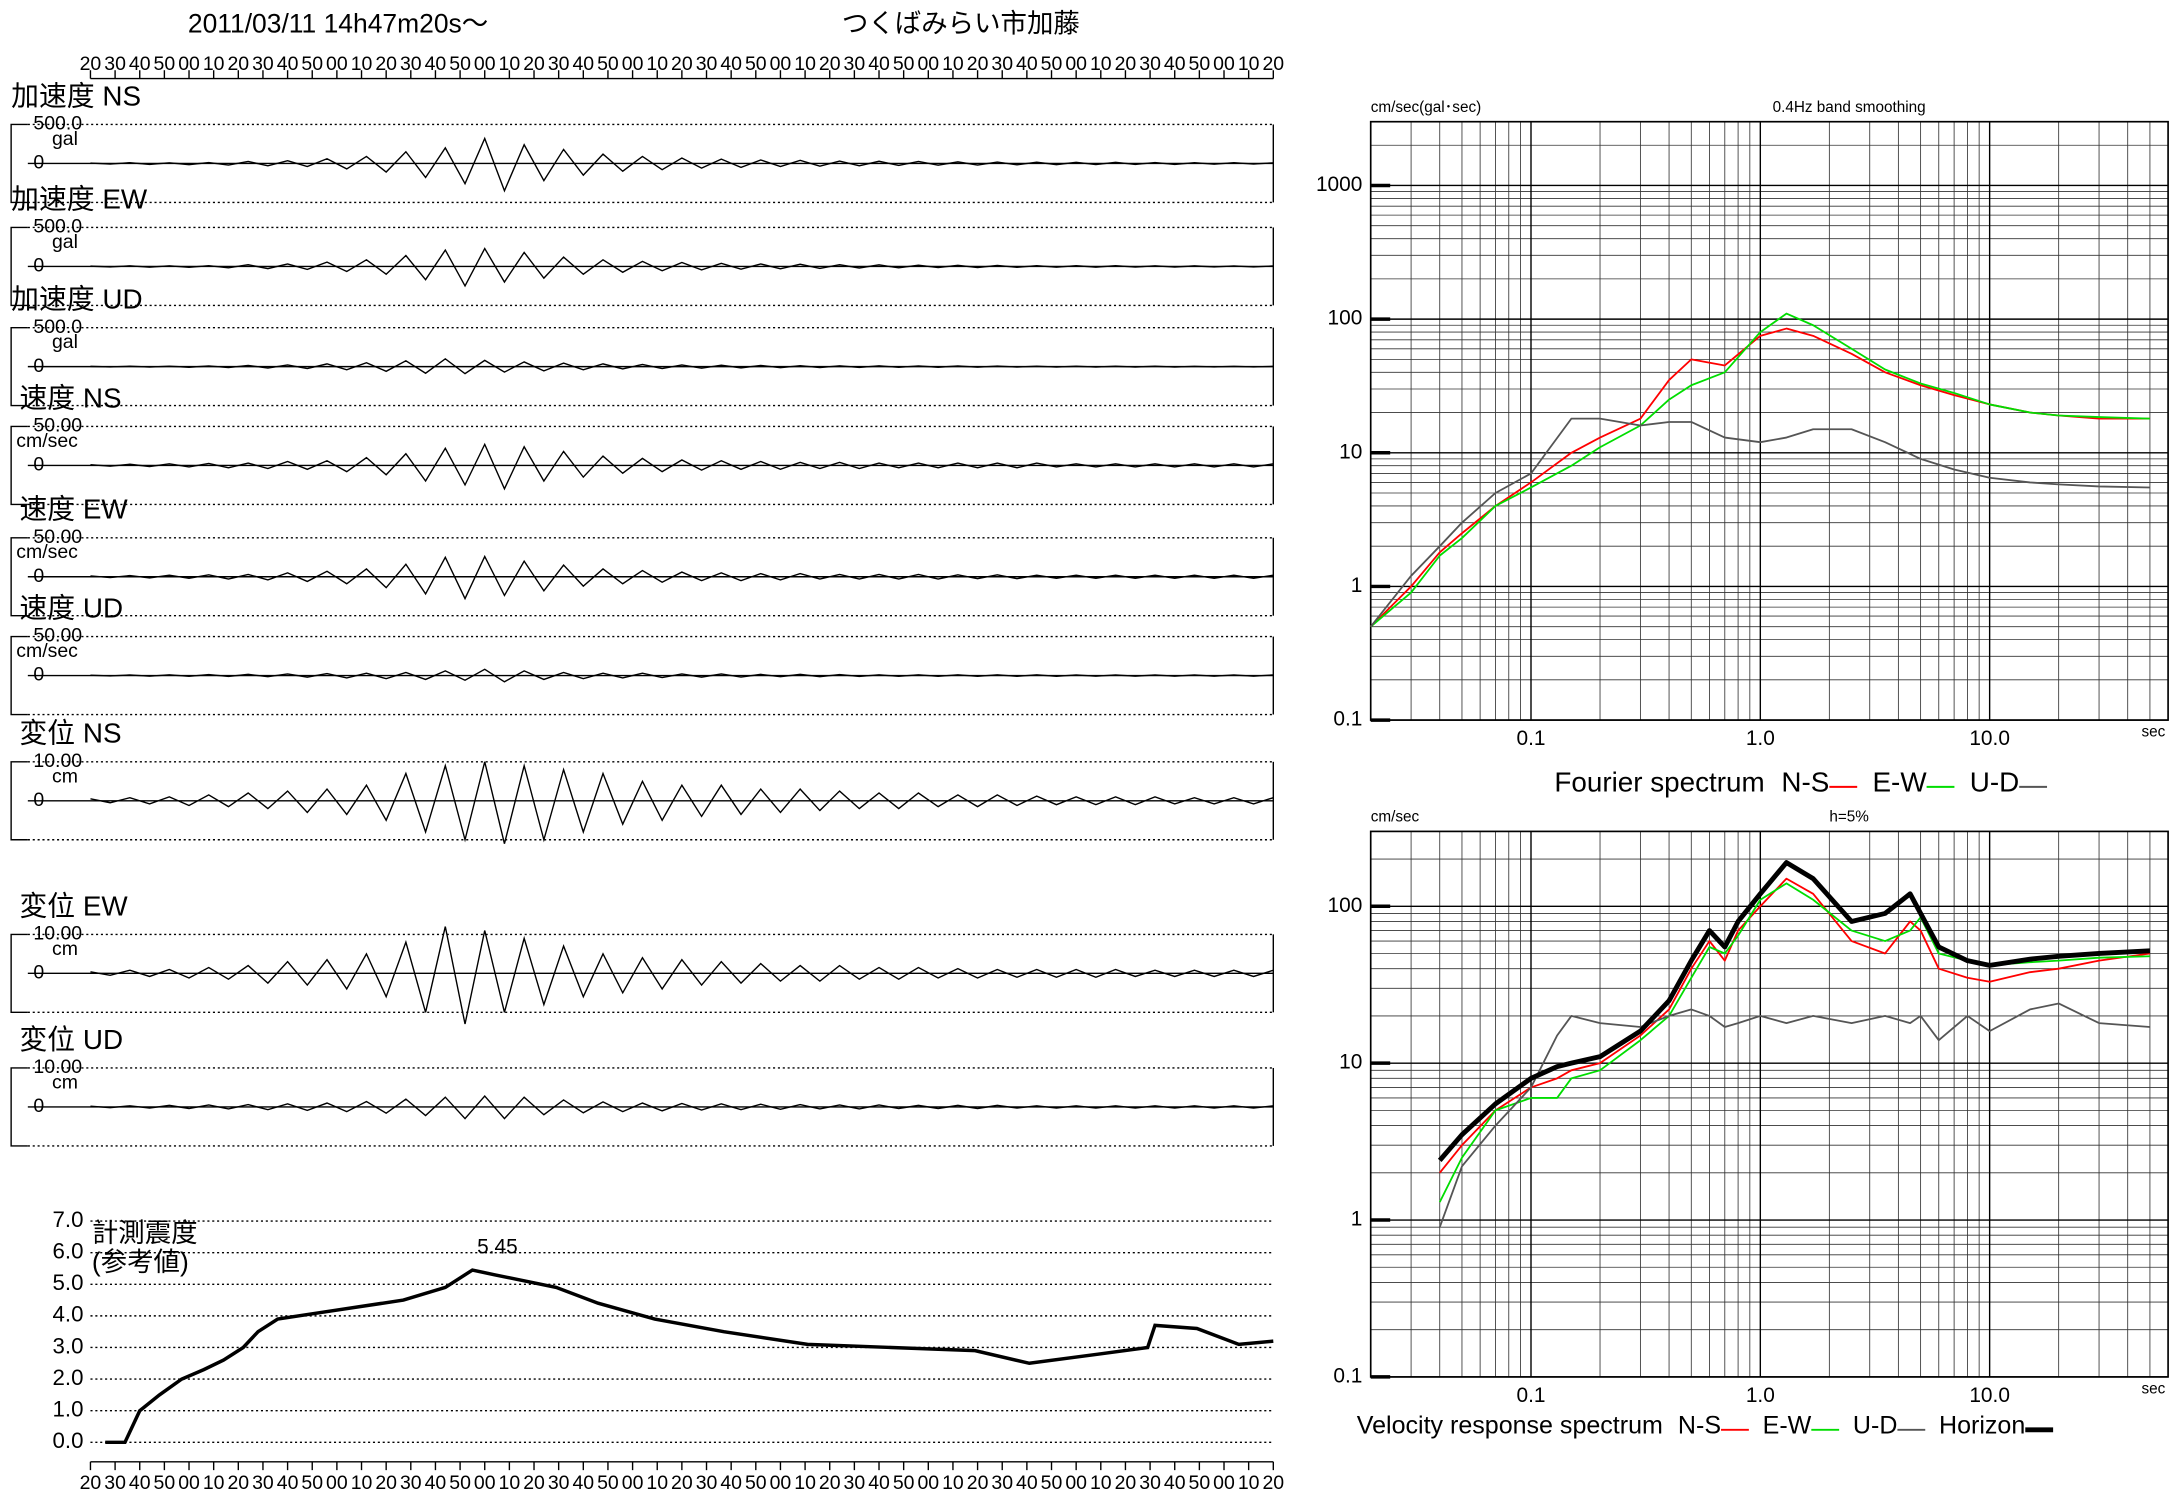  I want to click on y-axis-label: cm/sec(gal･sec), so click(1426, 107).